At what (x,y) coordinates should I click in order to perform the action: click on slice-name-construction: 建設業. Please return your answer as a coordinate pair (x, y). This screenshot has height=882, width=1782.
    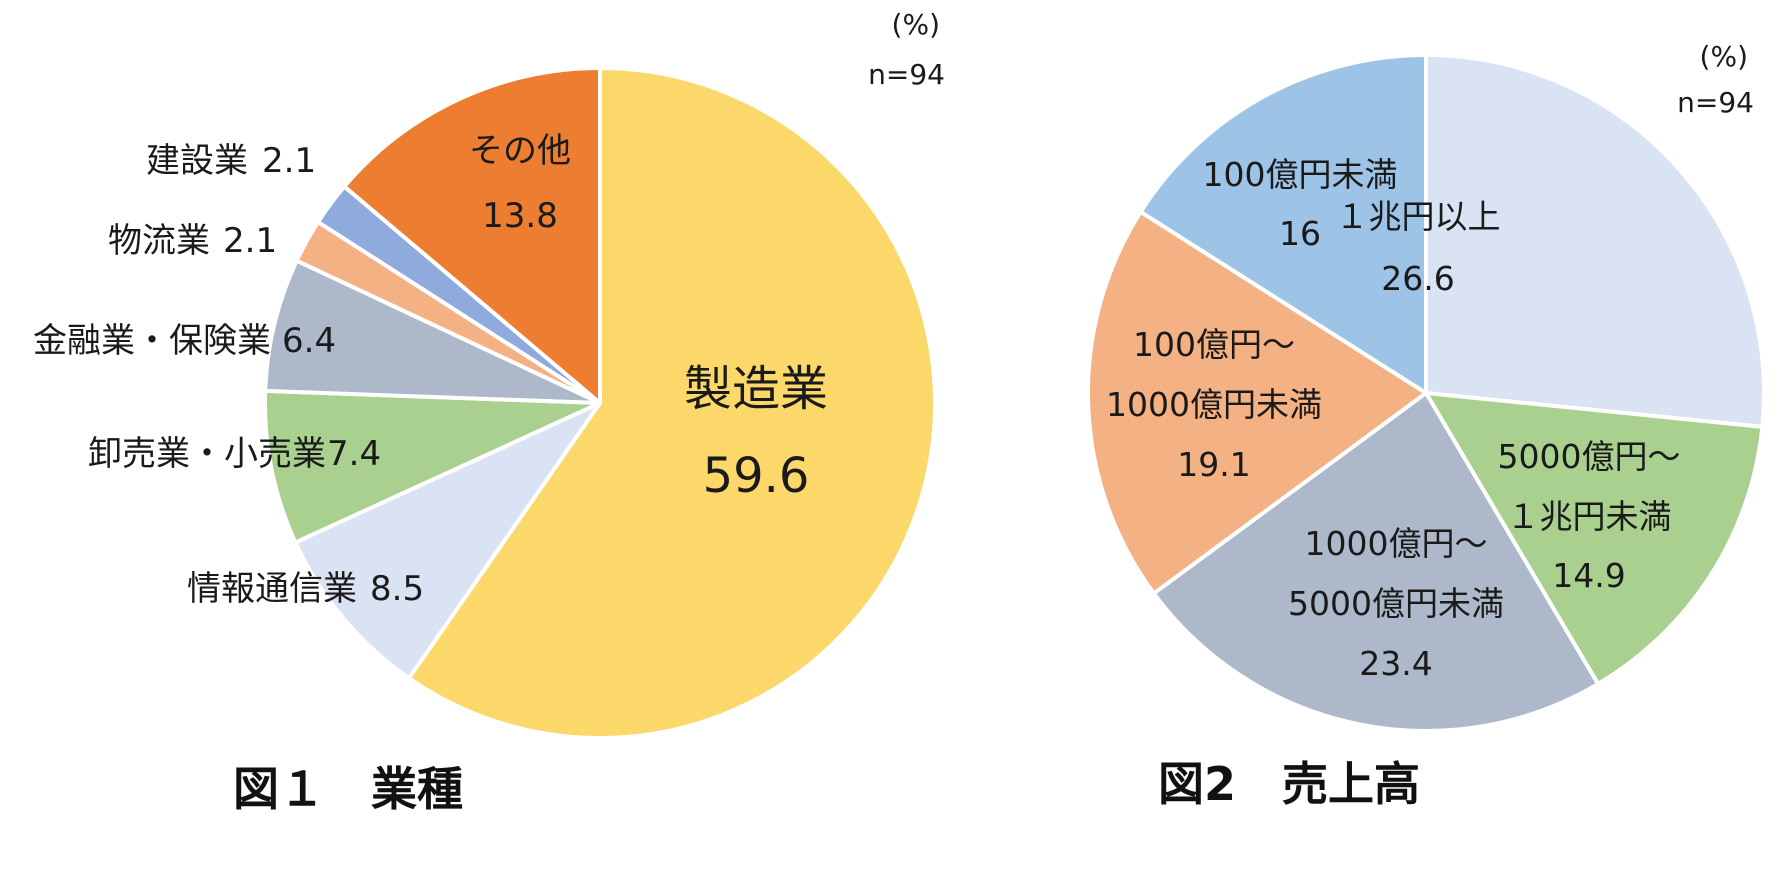
    Looking at the image, I should click on (197, 161).